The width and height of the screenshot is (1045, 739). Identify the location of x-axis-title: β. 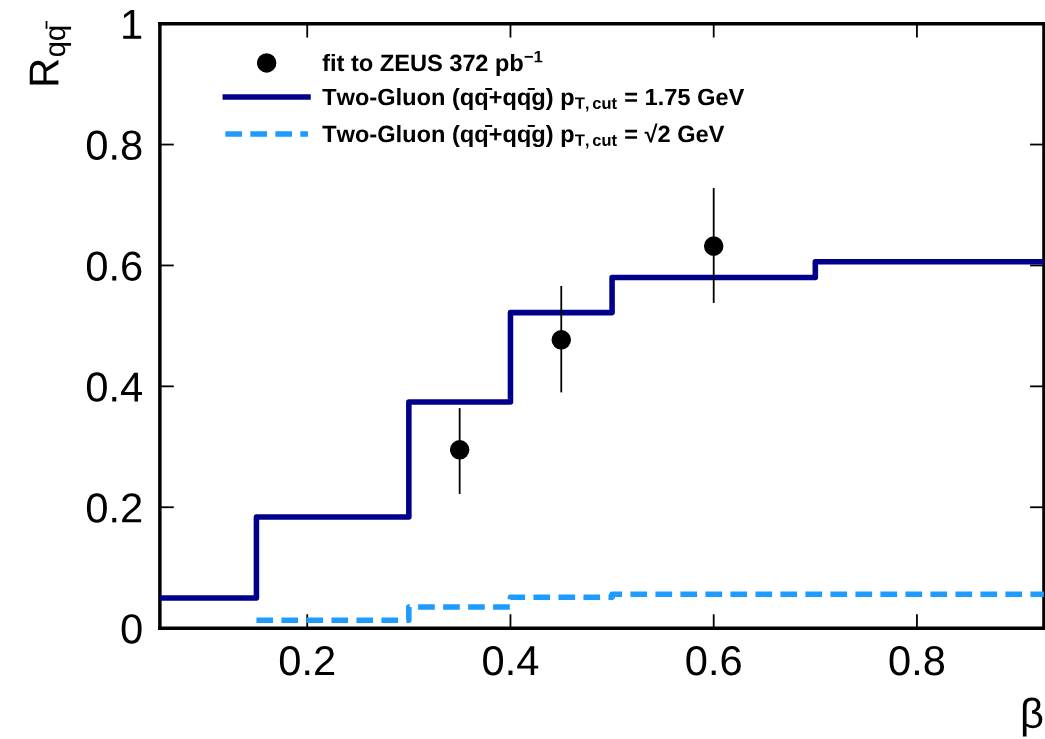
(1032, 717).